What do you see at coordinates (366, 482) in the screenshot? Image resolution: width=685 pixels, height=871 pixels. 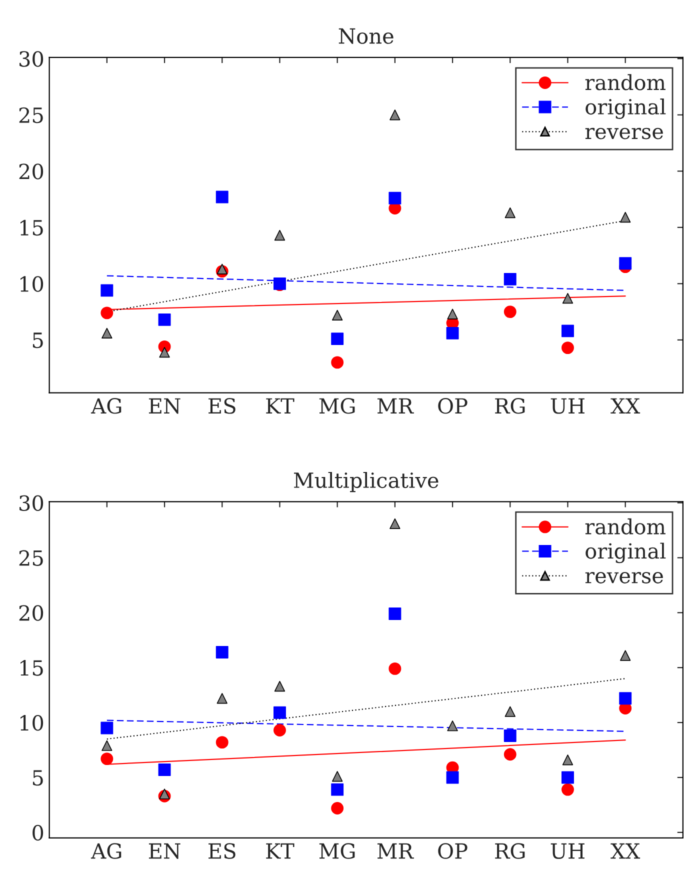 I see `chart-title: Multiplicative` at bounding box center [366, 482].